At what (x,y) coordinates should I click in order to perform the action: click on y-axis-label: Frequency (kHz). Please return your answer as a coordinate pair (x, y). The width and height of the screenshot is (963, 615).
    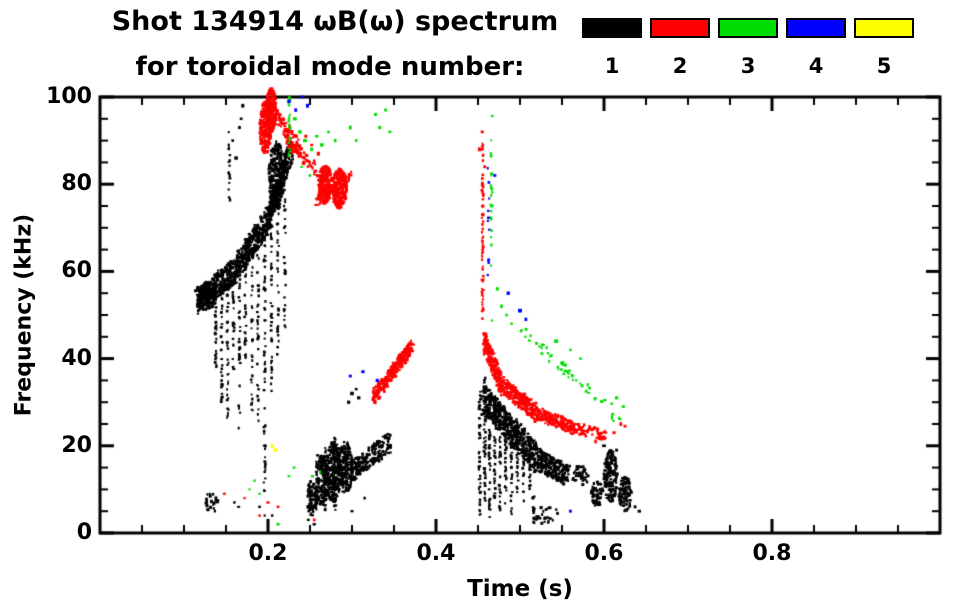
    Looking at the image, I should click on (24, 315).